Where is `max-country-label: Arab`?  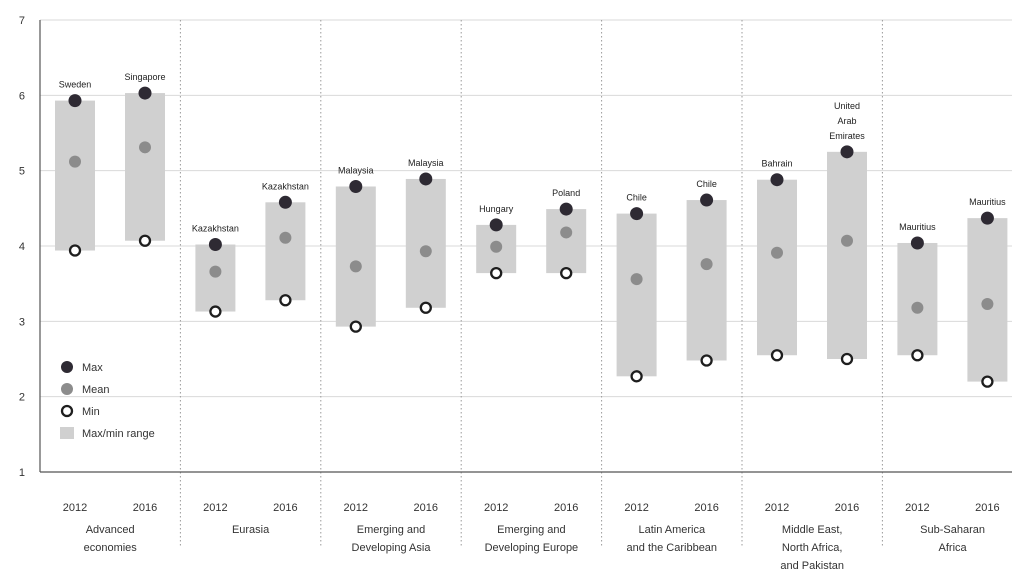
max-country-label: Arab is located at coordinates (846, 121).